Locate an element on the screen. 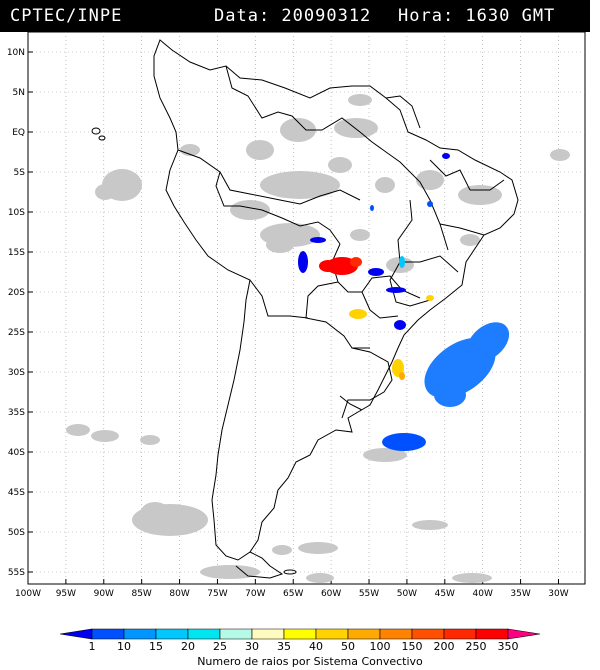 Image resolution: width=600 pixels, height=670 pixels. lat-label: 30S is located at coordinates (16, 373).